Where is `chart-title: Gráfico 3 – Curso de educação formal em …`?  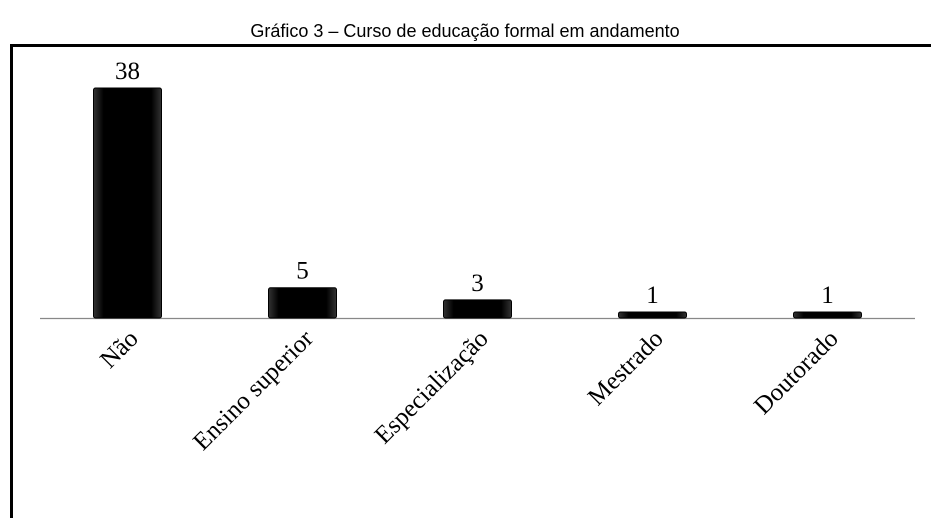 chart-title: Gráfico 3 – Curso de educação formal em … is located at coordinates (464, 31).